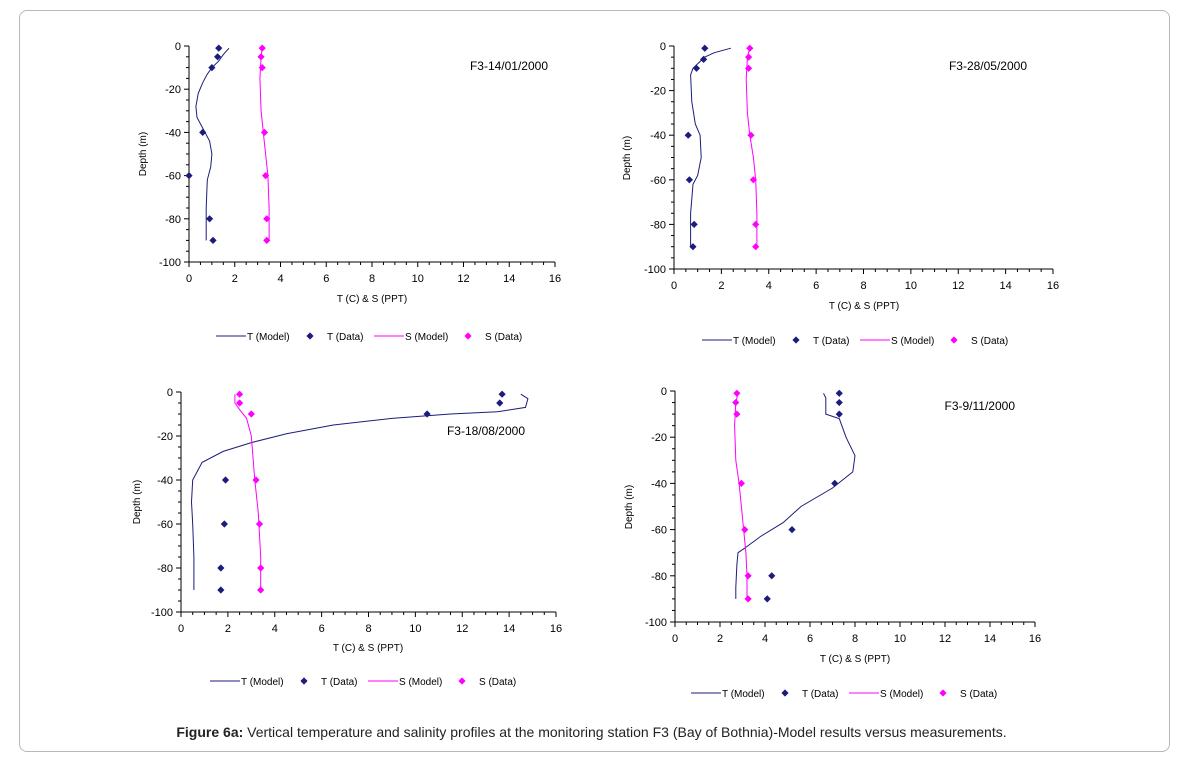 This screenshot has height=760, width=1183. Describe the element at coordinates (911, 286) in the screenshot. I see `x-tick-label: 10` at that location.